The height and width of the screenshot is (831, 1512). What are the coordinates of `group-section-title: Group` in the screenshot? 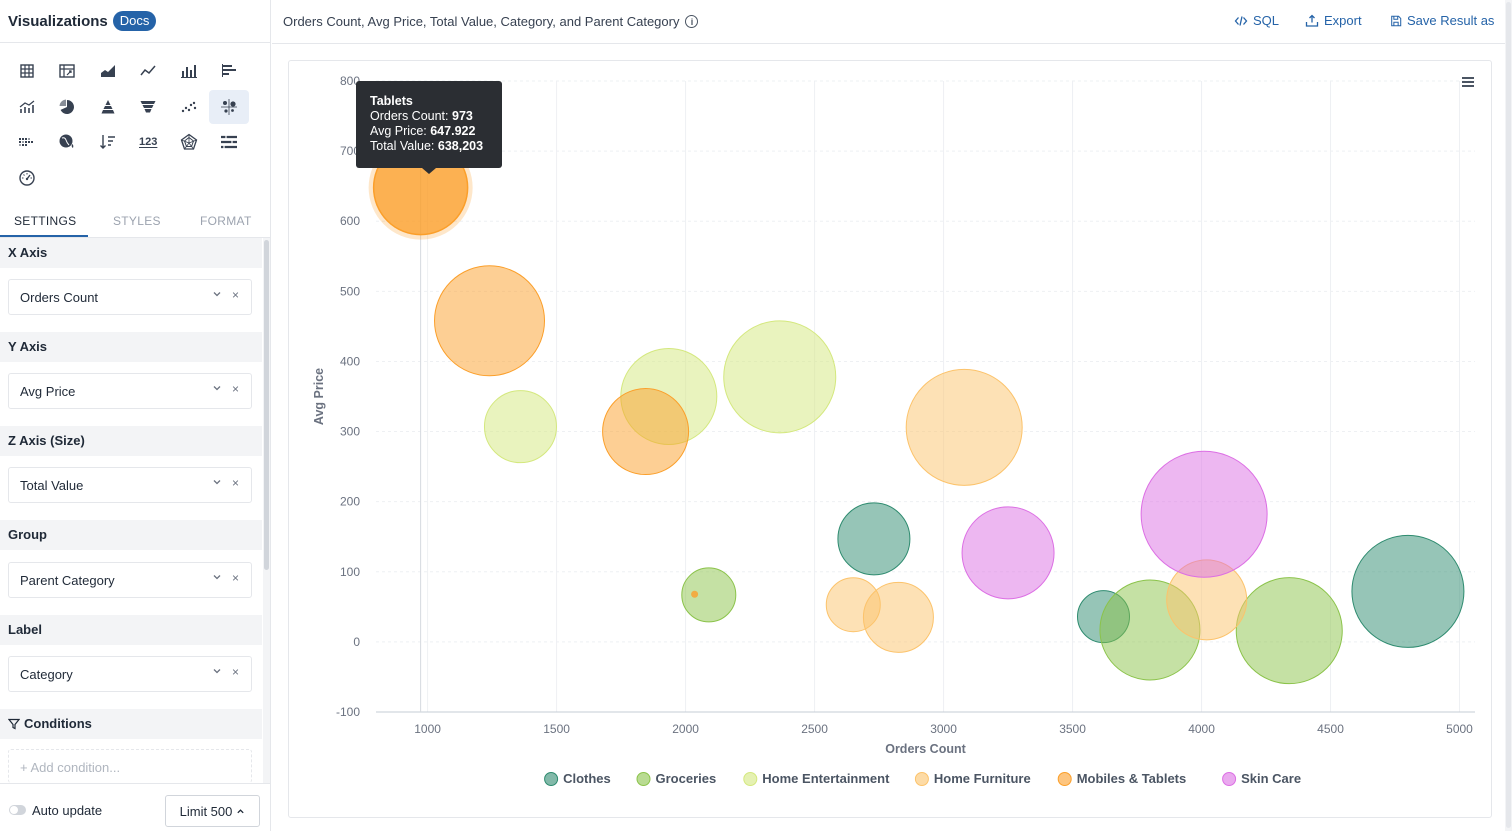 It's located at (131, 535).